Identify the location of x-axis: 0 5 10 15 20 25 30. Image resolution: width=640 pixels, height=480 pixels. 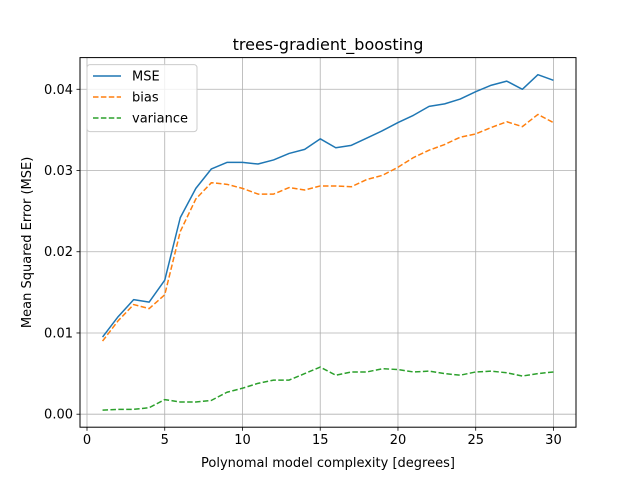
(322, 437).